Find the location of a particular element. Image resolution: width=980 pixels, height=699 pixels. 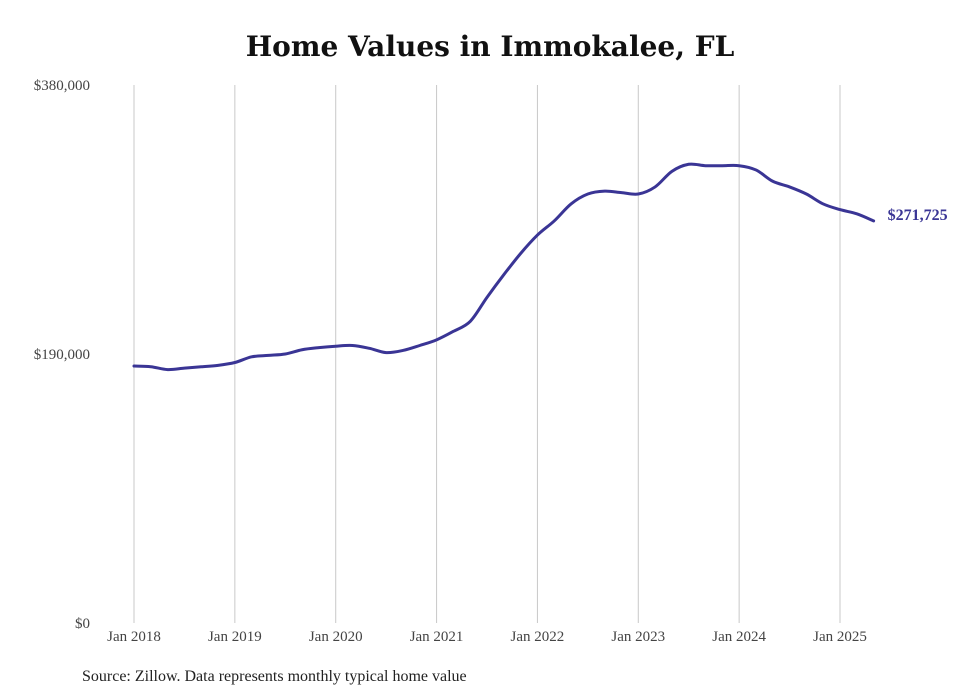

y-tick-label: $0 is located at coordinates (82, 624).